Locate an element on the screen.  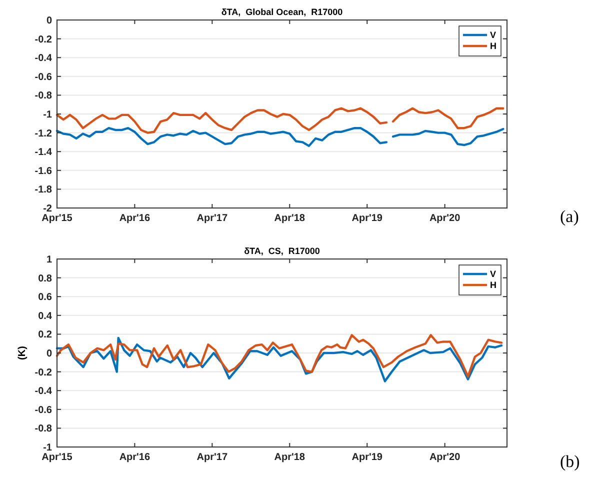
y-tick-label: -1.4 is located at coordinates (43, 152).